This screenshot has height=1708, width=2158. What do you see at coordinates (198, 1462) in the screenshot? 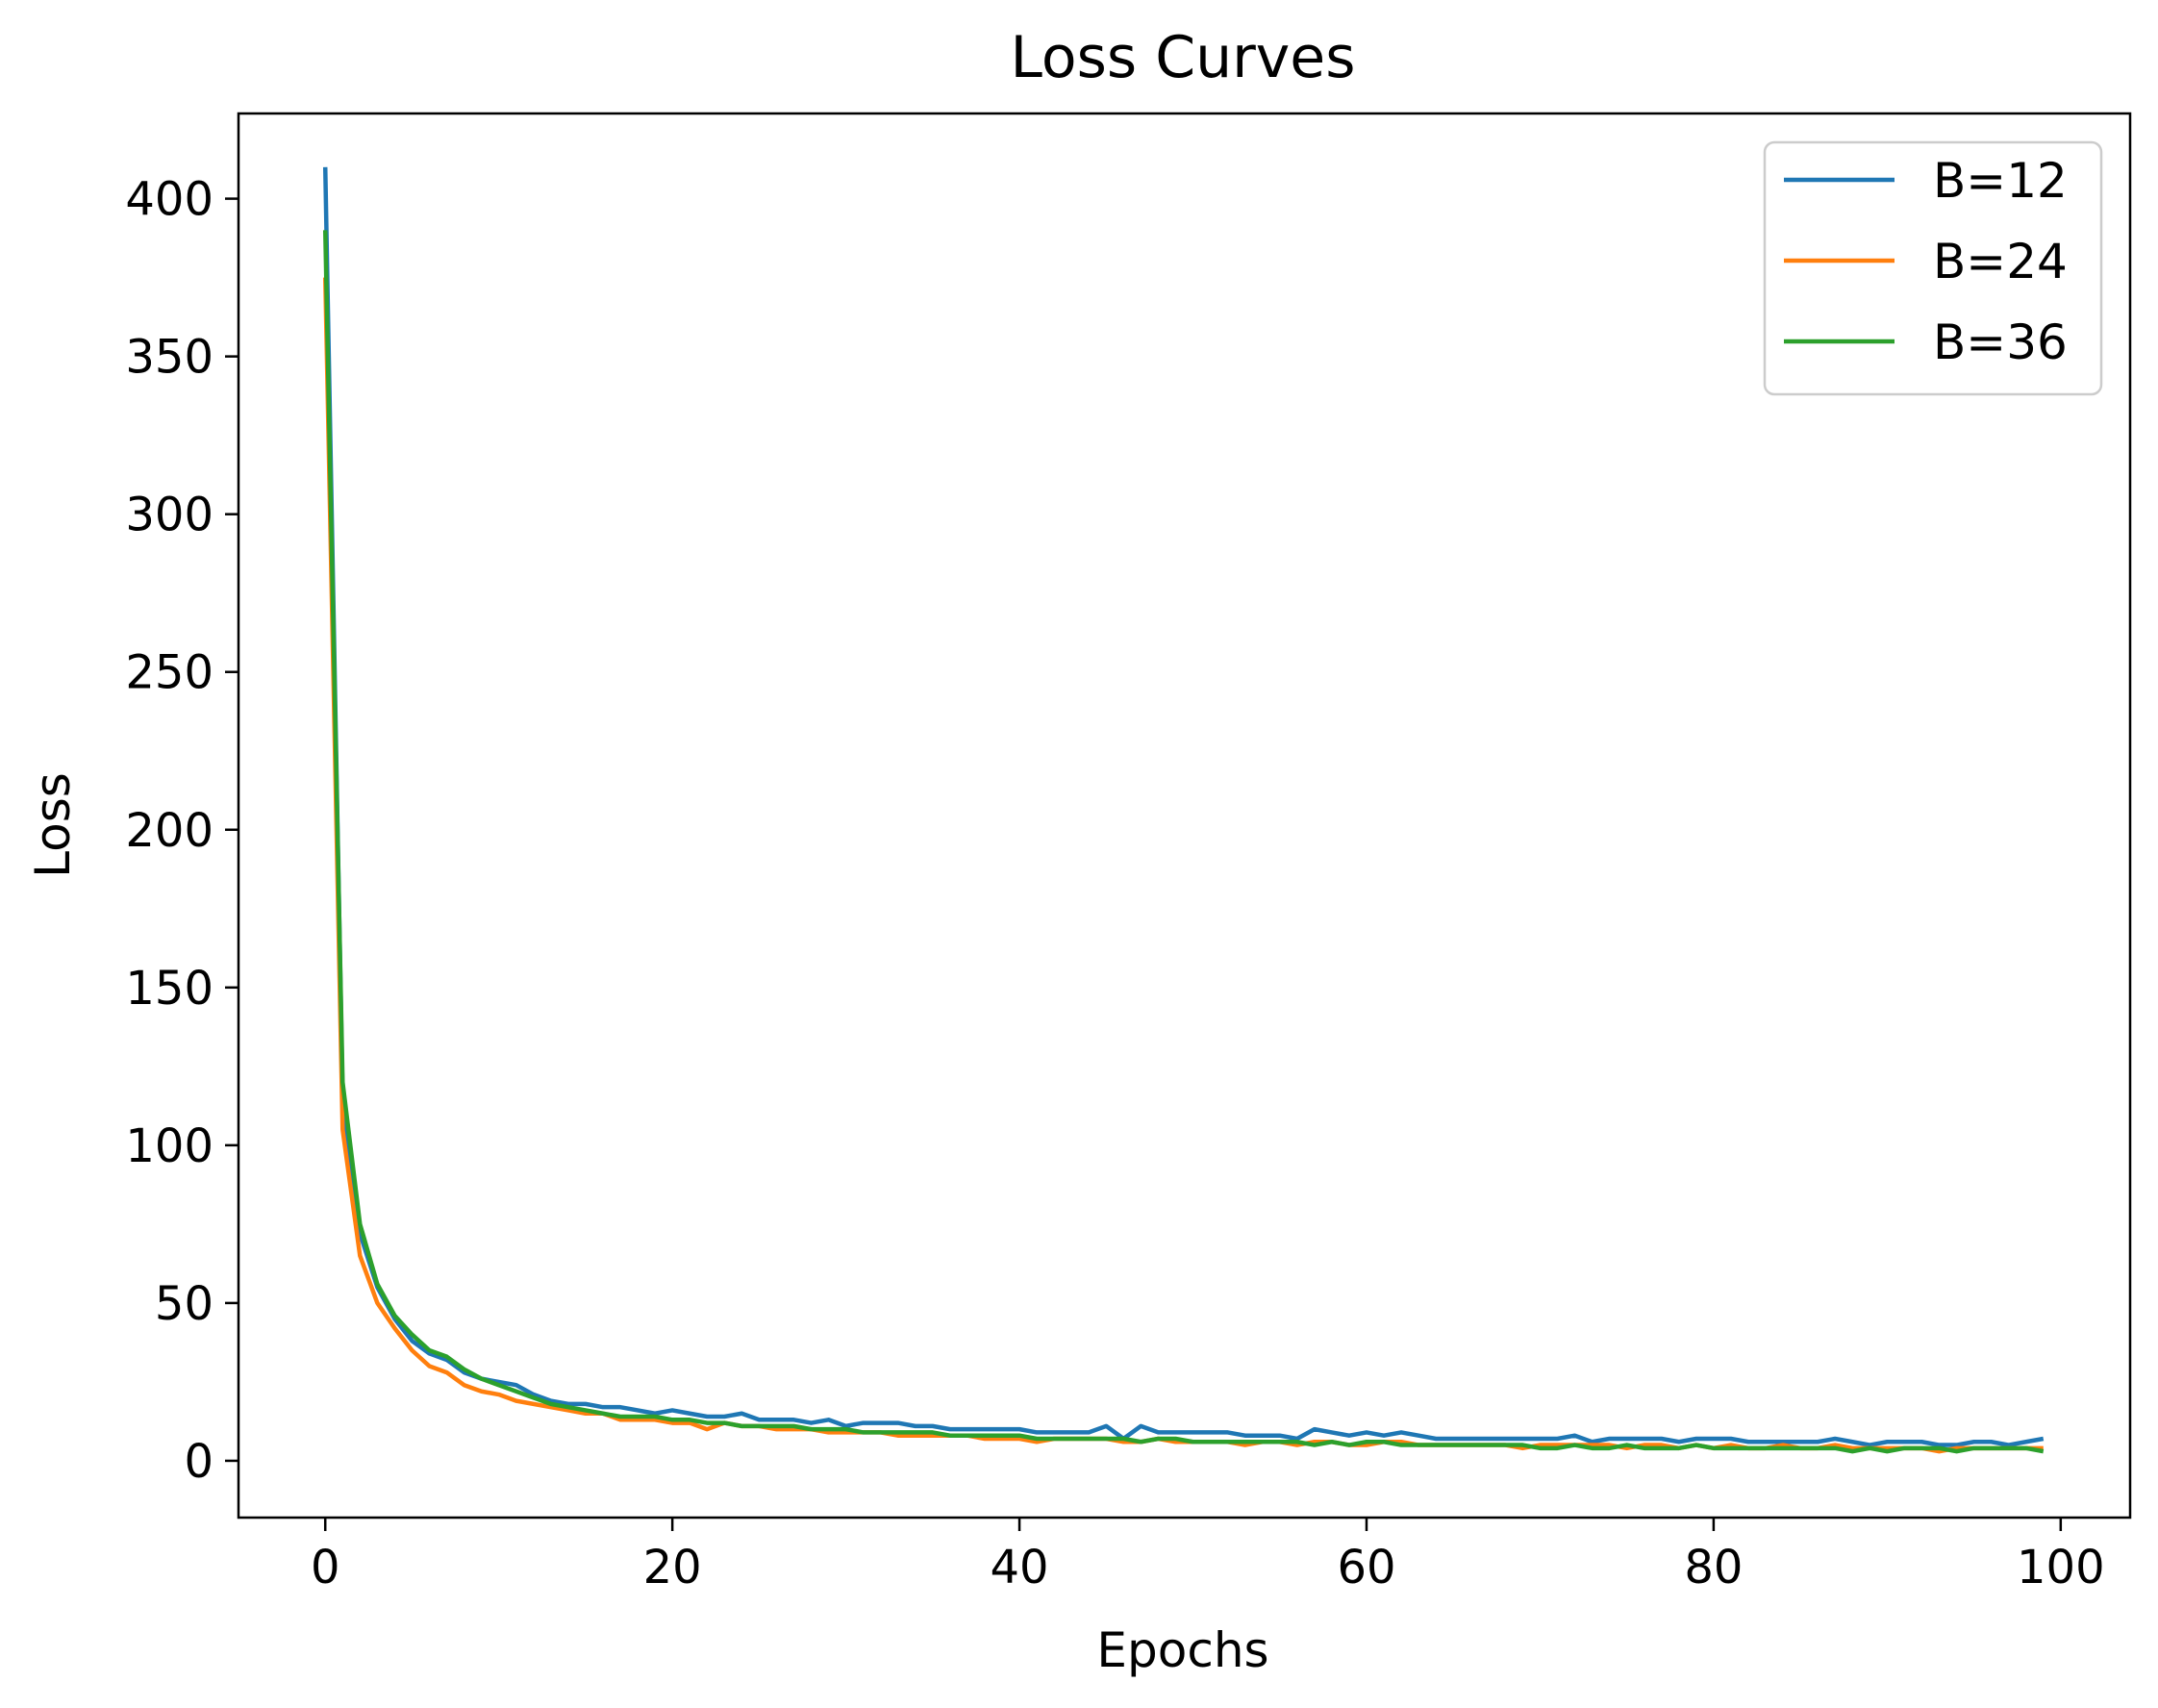
I see `y-tick-label: 0` at bounding box center [198, 1462].